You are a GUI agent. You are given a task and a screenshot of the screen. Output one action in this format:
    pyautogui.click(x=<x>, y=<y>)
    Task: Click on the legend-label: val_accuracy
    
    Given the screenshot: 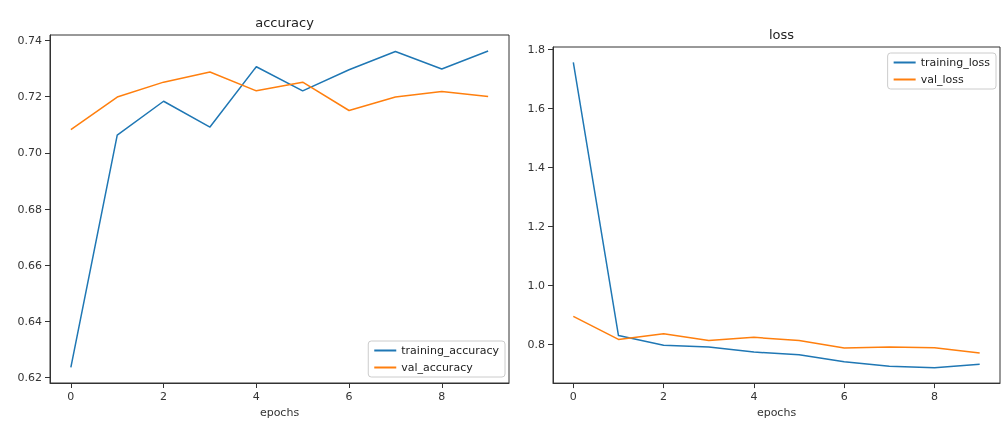 What is the action you would take?
    pyautogui.click(x=437, y=367)
    